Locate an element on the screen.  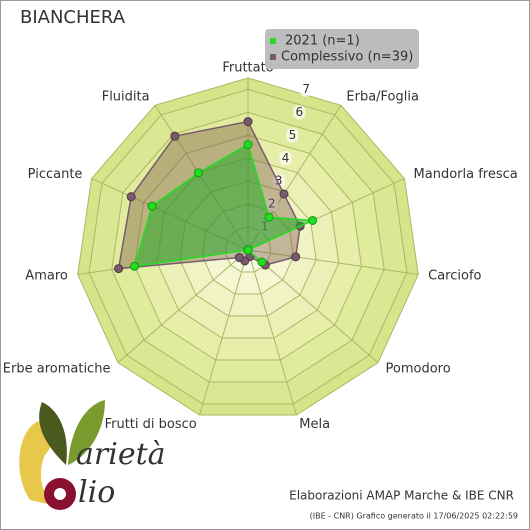
legend-label: Complessivo (n=39) is located at coordinates (347, 57).